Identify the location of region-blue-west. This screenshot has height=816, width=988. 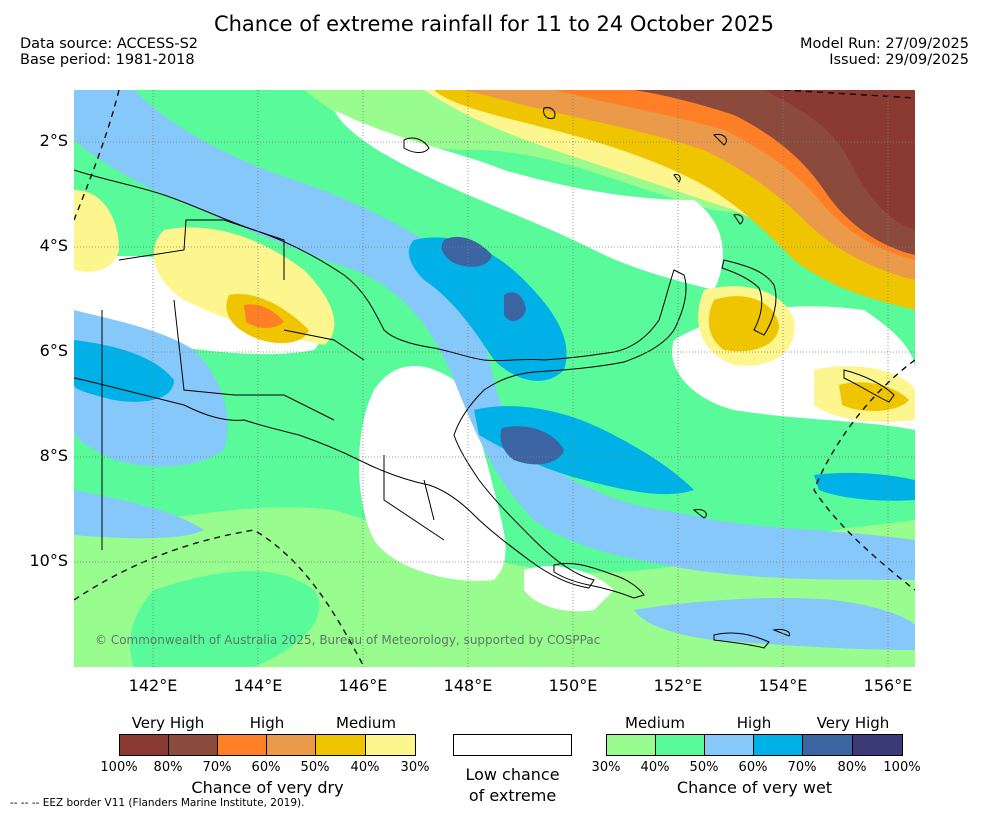
(124, 371).